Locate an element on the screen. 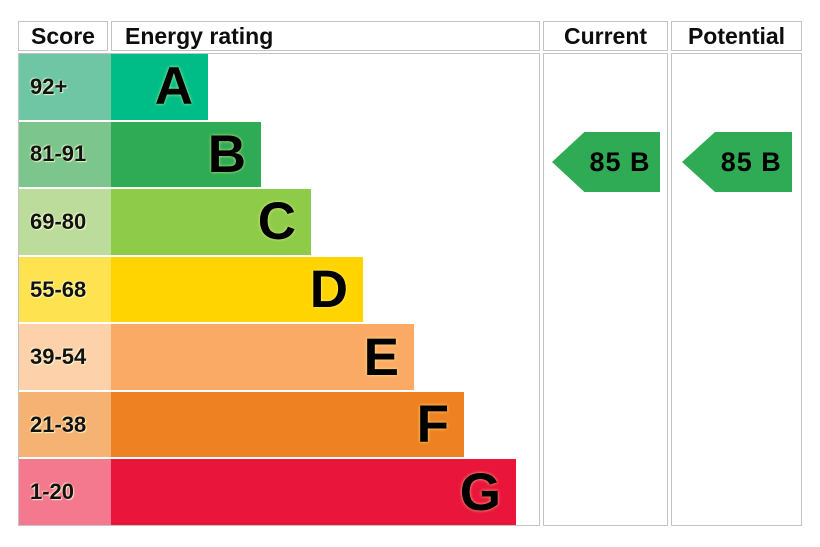  rating-band-bar-g: G is located at coordinates (313, 492).